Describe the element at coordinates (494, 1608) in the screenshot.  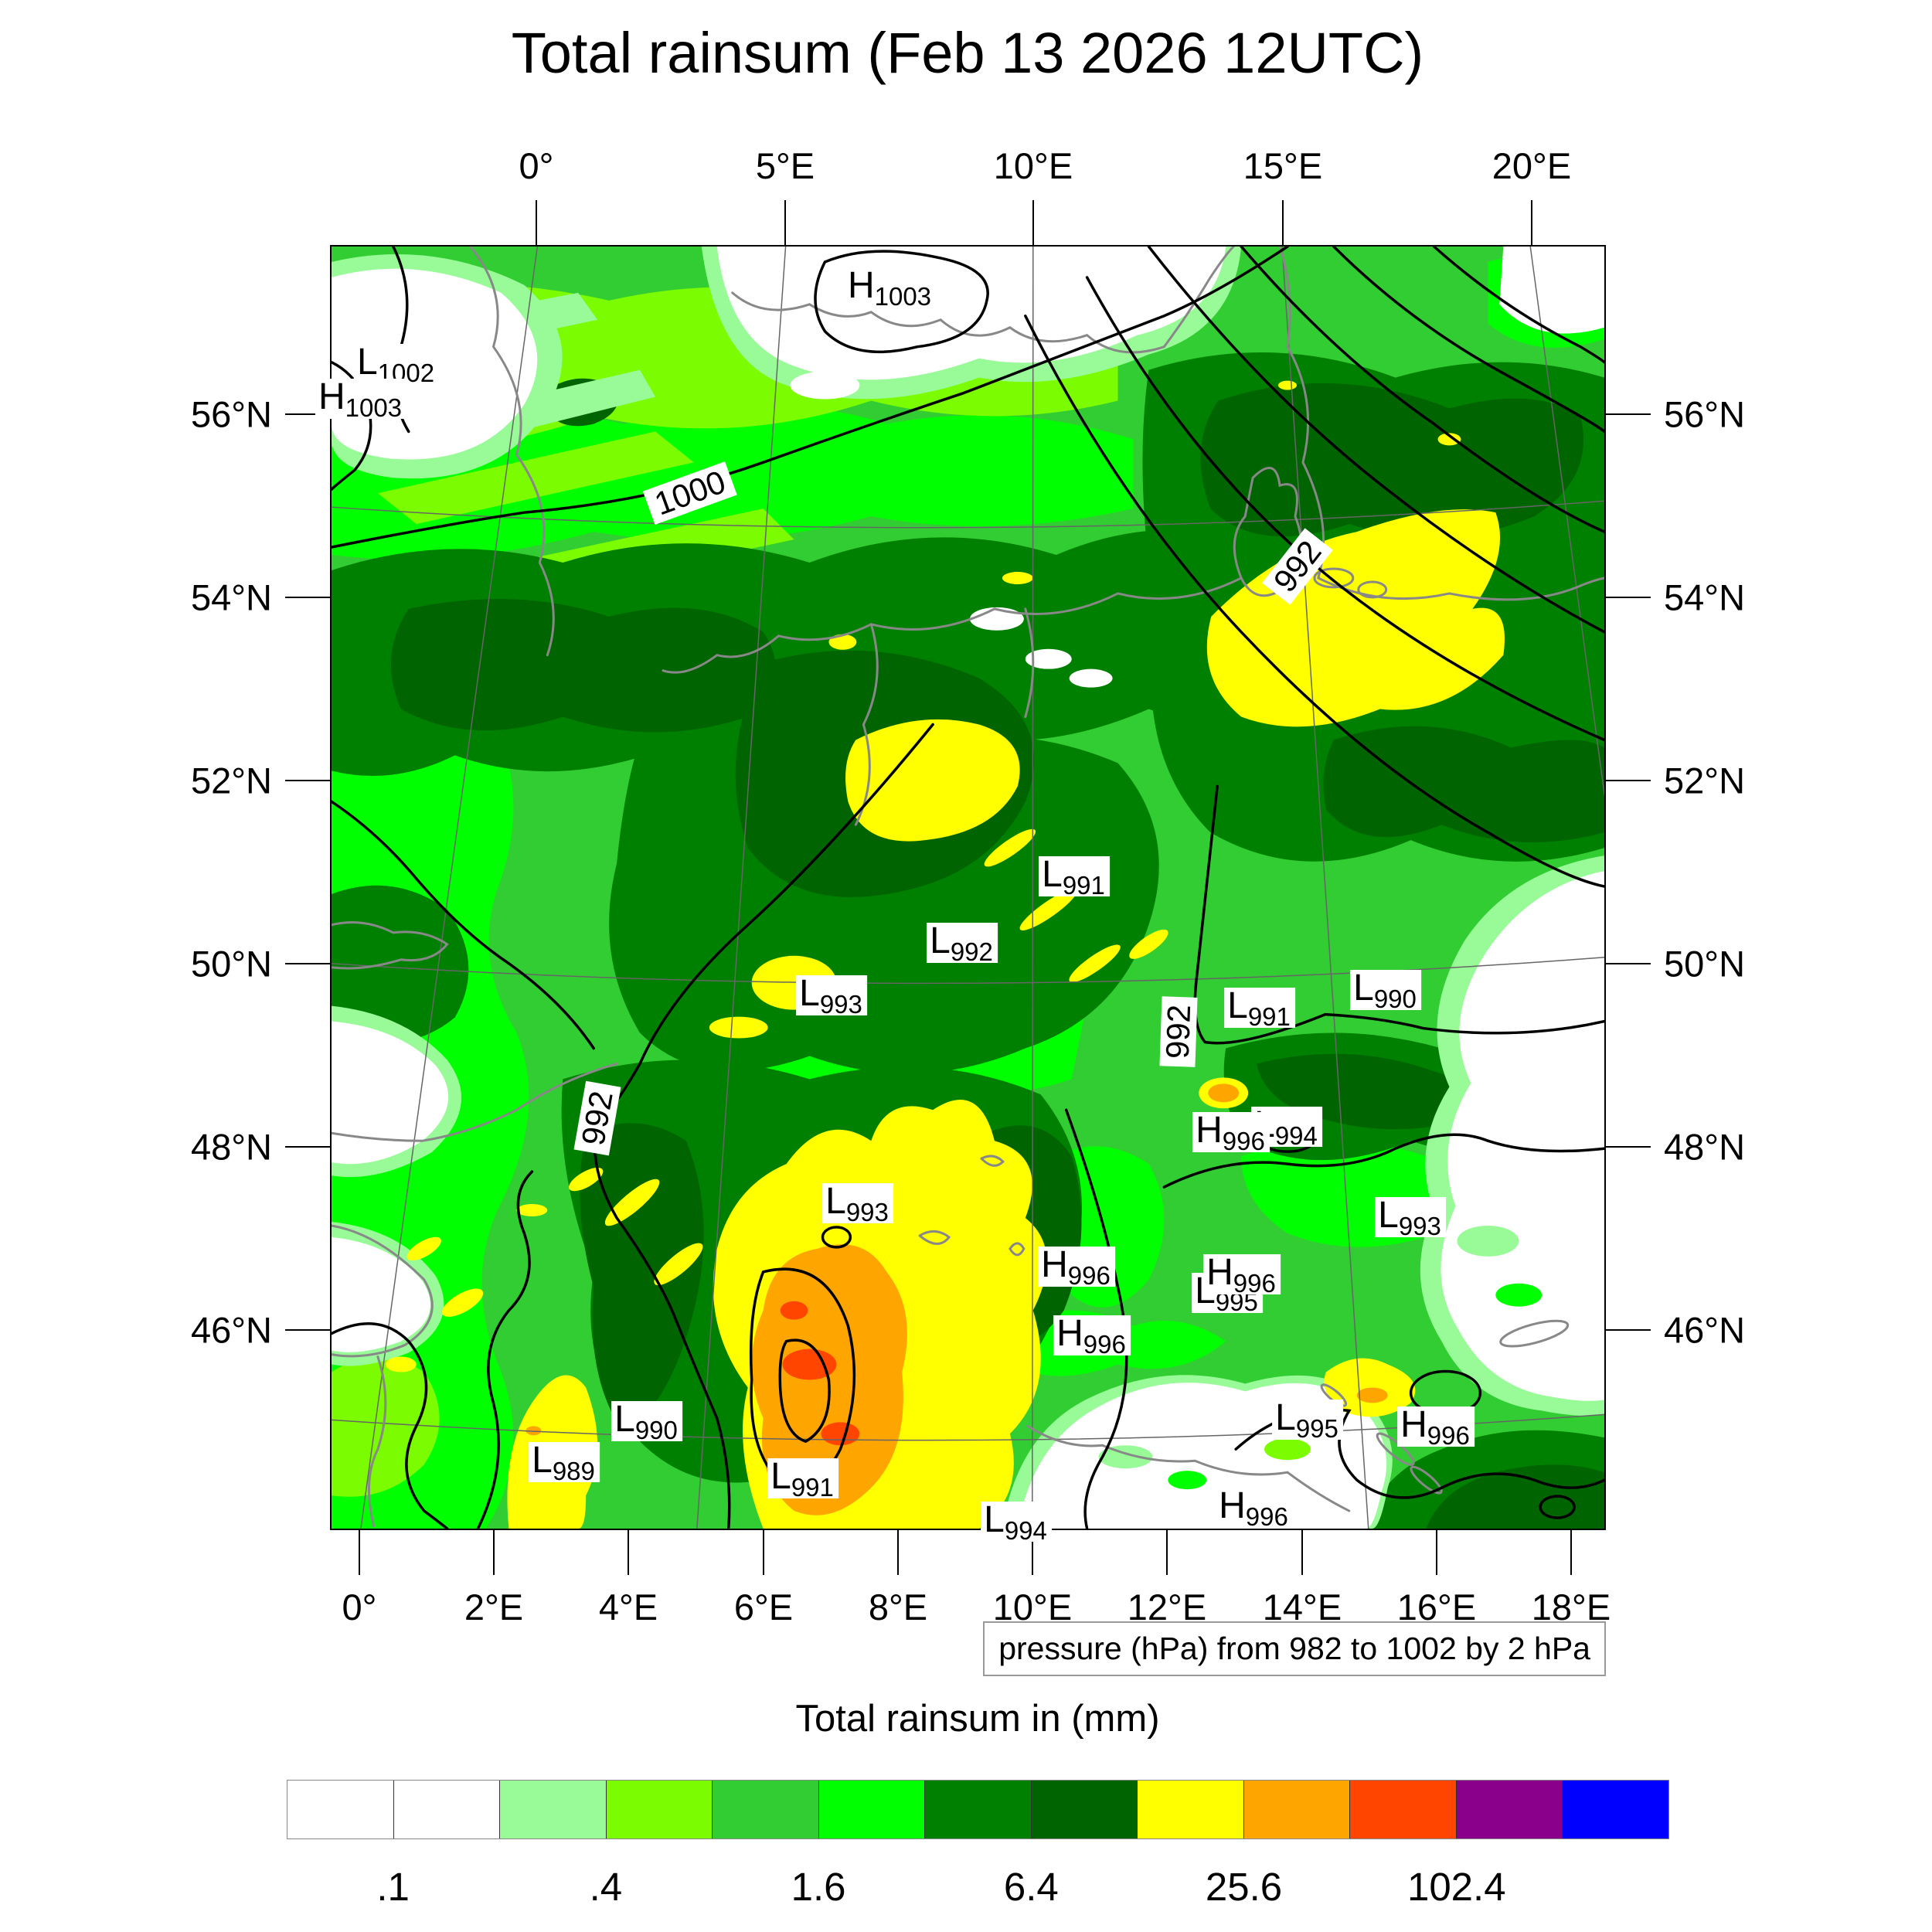
I see `bottom-axis-label: 2°E` at that location.